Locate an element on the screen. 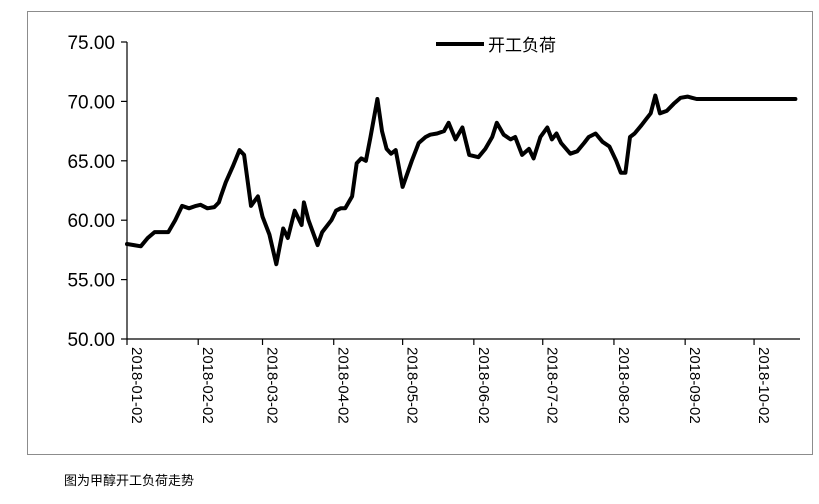 The width and height of the screenshot is (819, 504). x-tick-label: 2018-10-02 is located at coordinates (763, 385).